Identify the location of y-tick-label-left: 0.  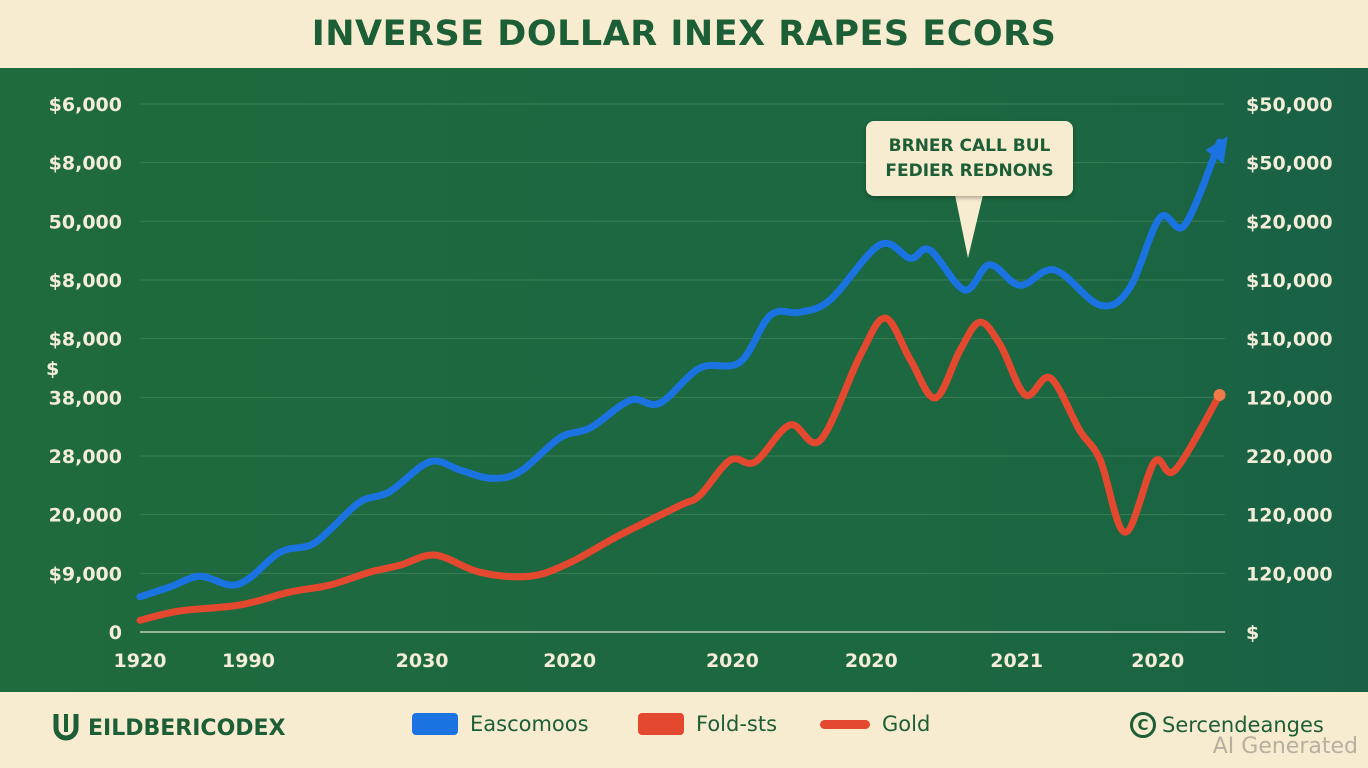
(115, 633).